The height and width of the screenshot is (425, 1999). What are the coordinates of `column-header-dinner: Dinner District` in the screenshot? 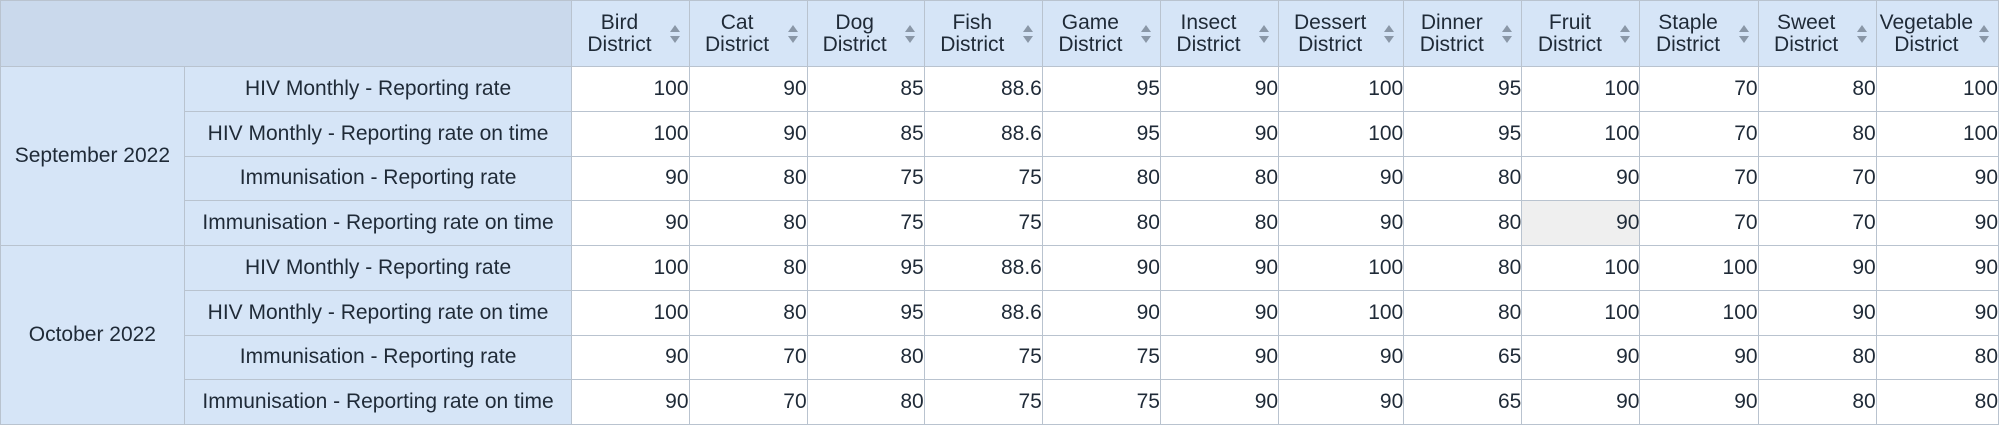 It's located at (1463, 33).